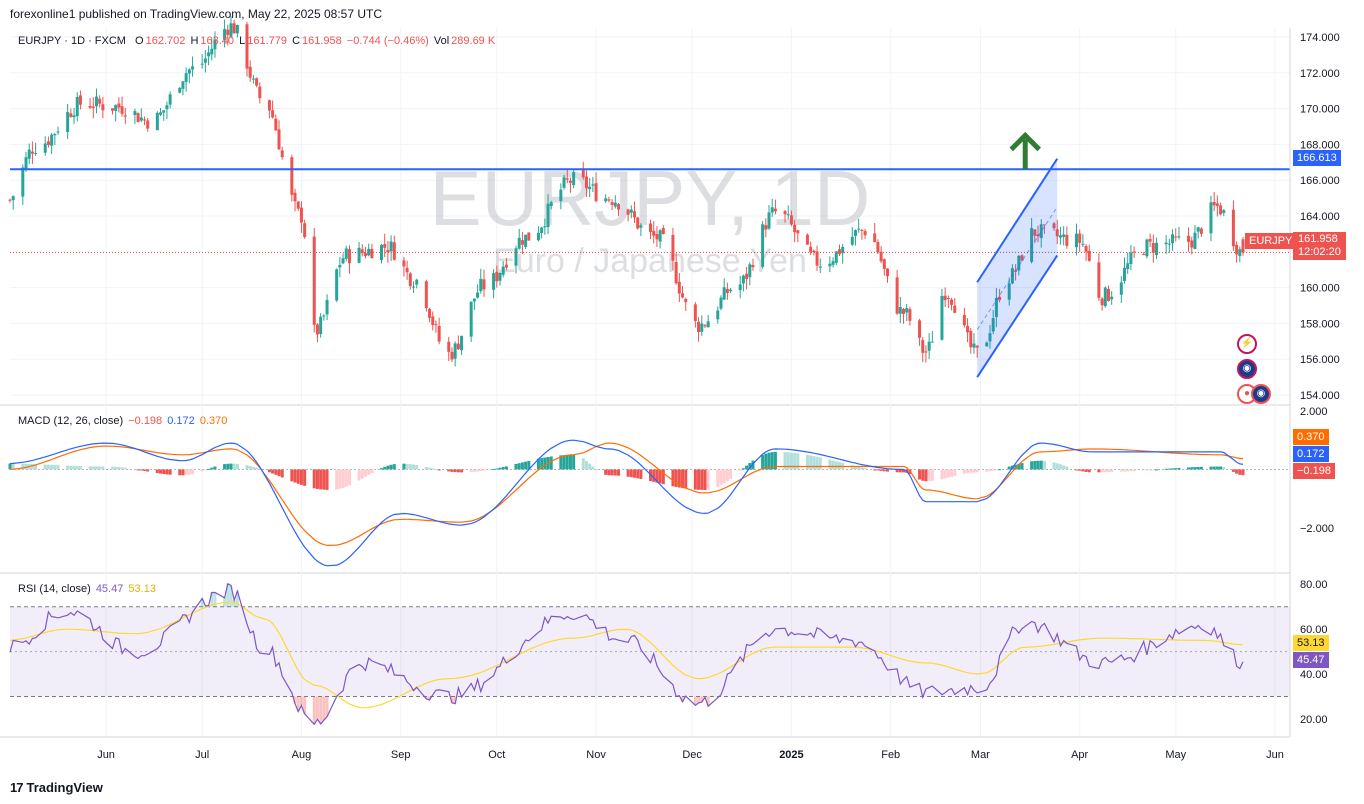  I want to click on last-price-value: 161.958, so click(1318, 239).